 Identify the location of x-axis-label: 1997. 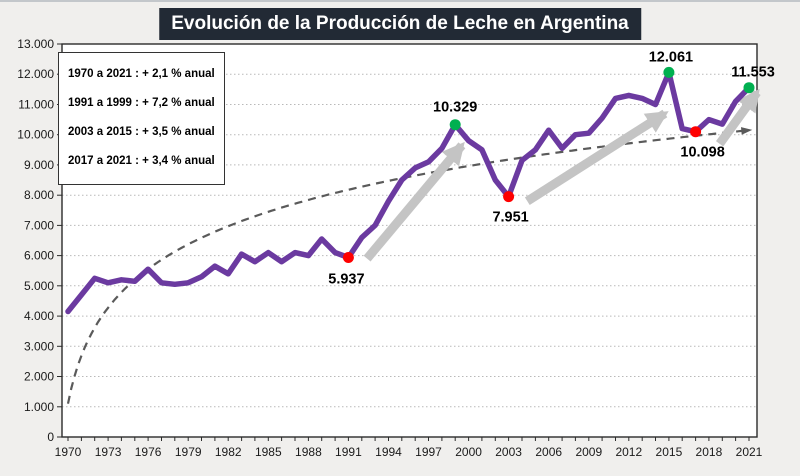
(428, 452).